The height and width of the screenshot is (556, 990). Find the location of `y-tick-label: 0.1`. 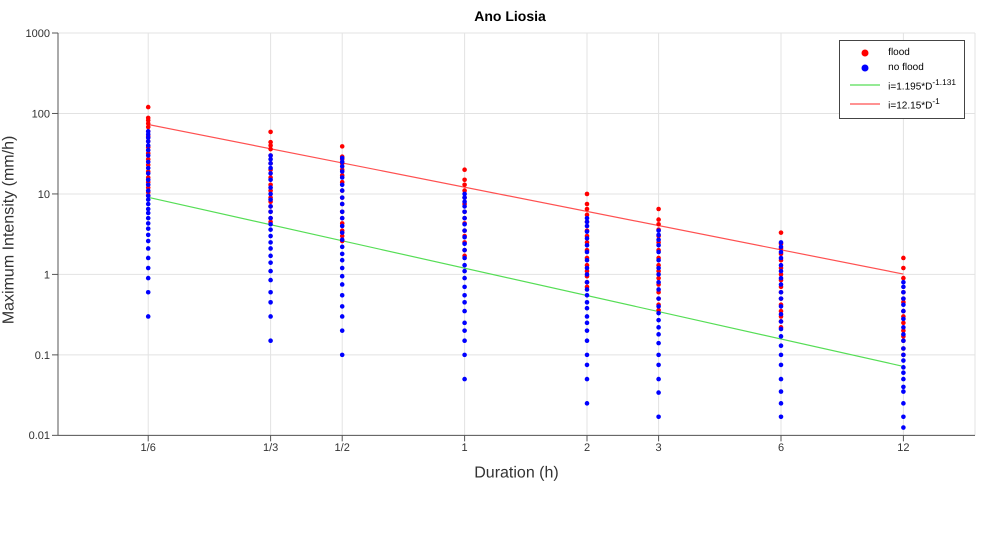

y-tick-label: 0.1 is located at coordinates (42, 356).